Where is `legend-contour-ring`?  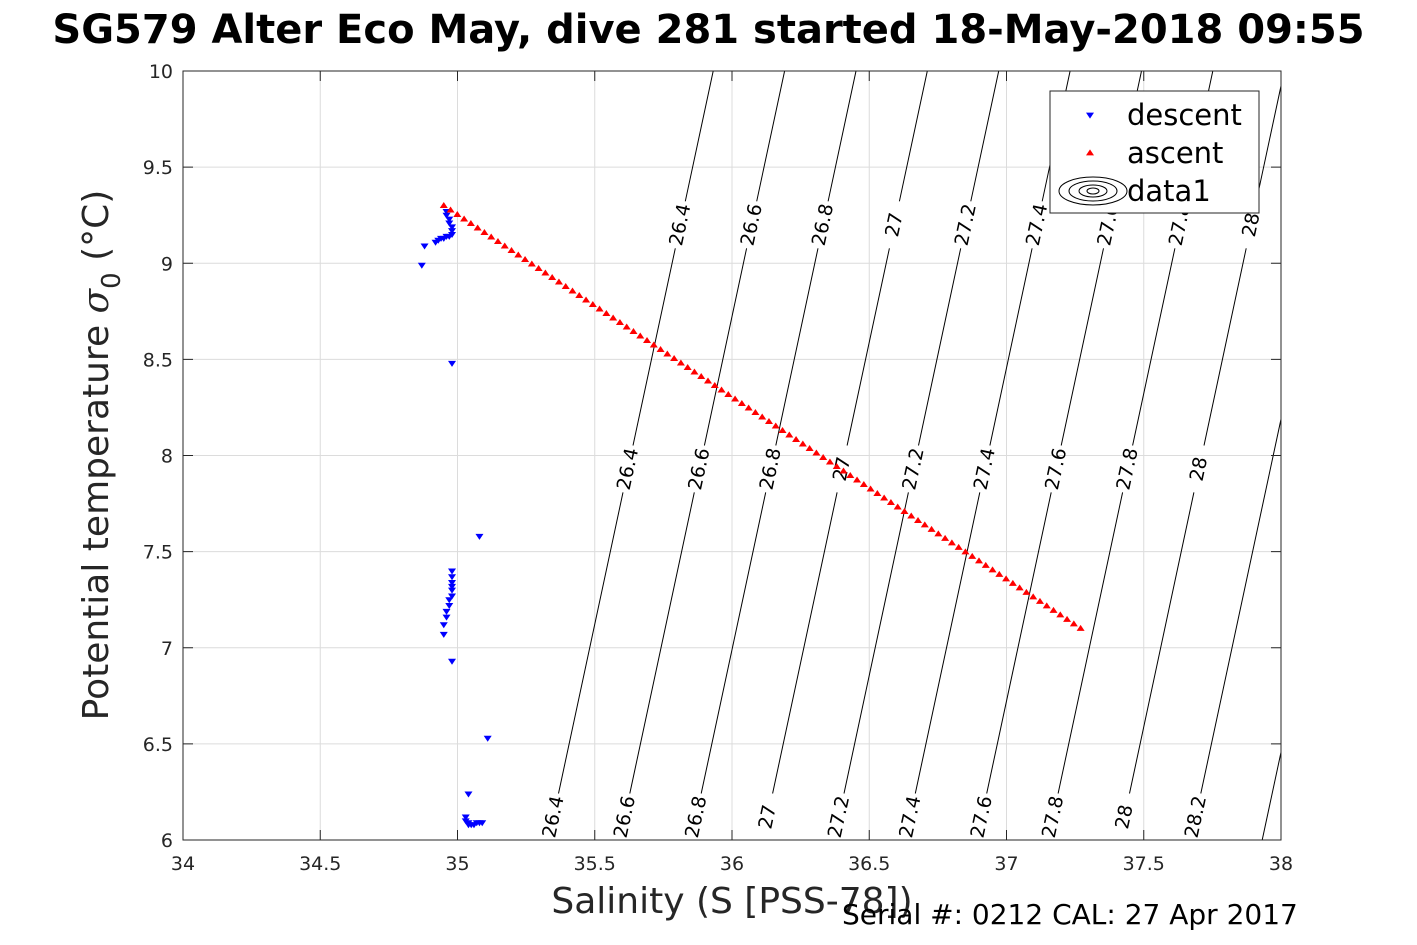 legend-contour-ring is located at coordinates (1093, 191).